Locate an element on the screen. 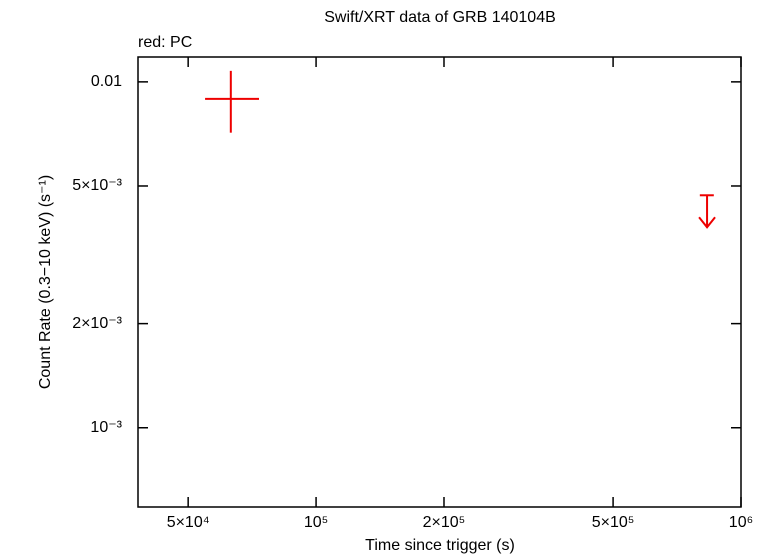 The image size is (773, 558). y-tick-label: 10⁻³ is located at coordinates (106, 427).